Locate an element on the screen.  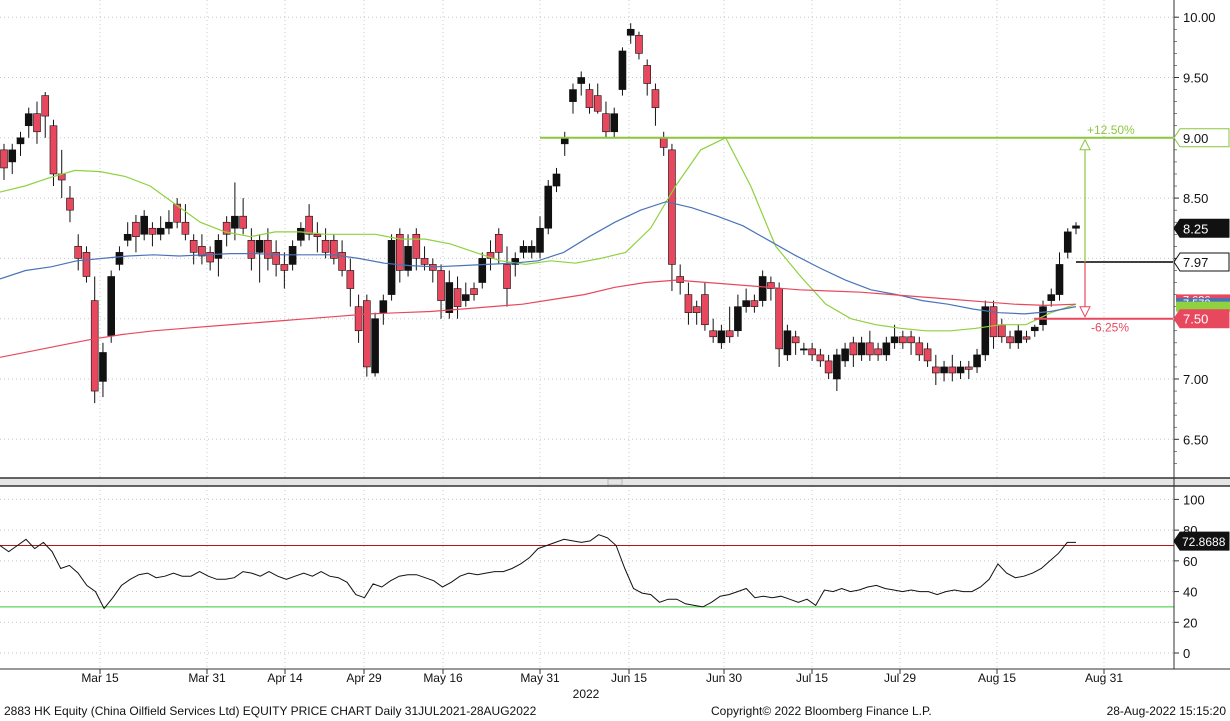
x-tick-label: Mar 15 is located at coordinates (100, 678).